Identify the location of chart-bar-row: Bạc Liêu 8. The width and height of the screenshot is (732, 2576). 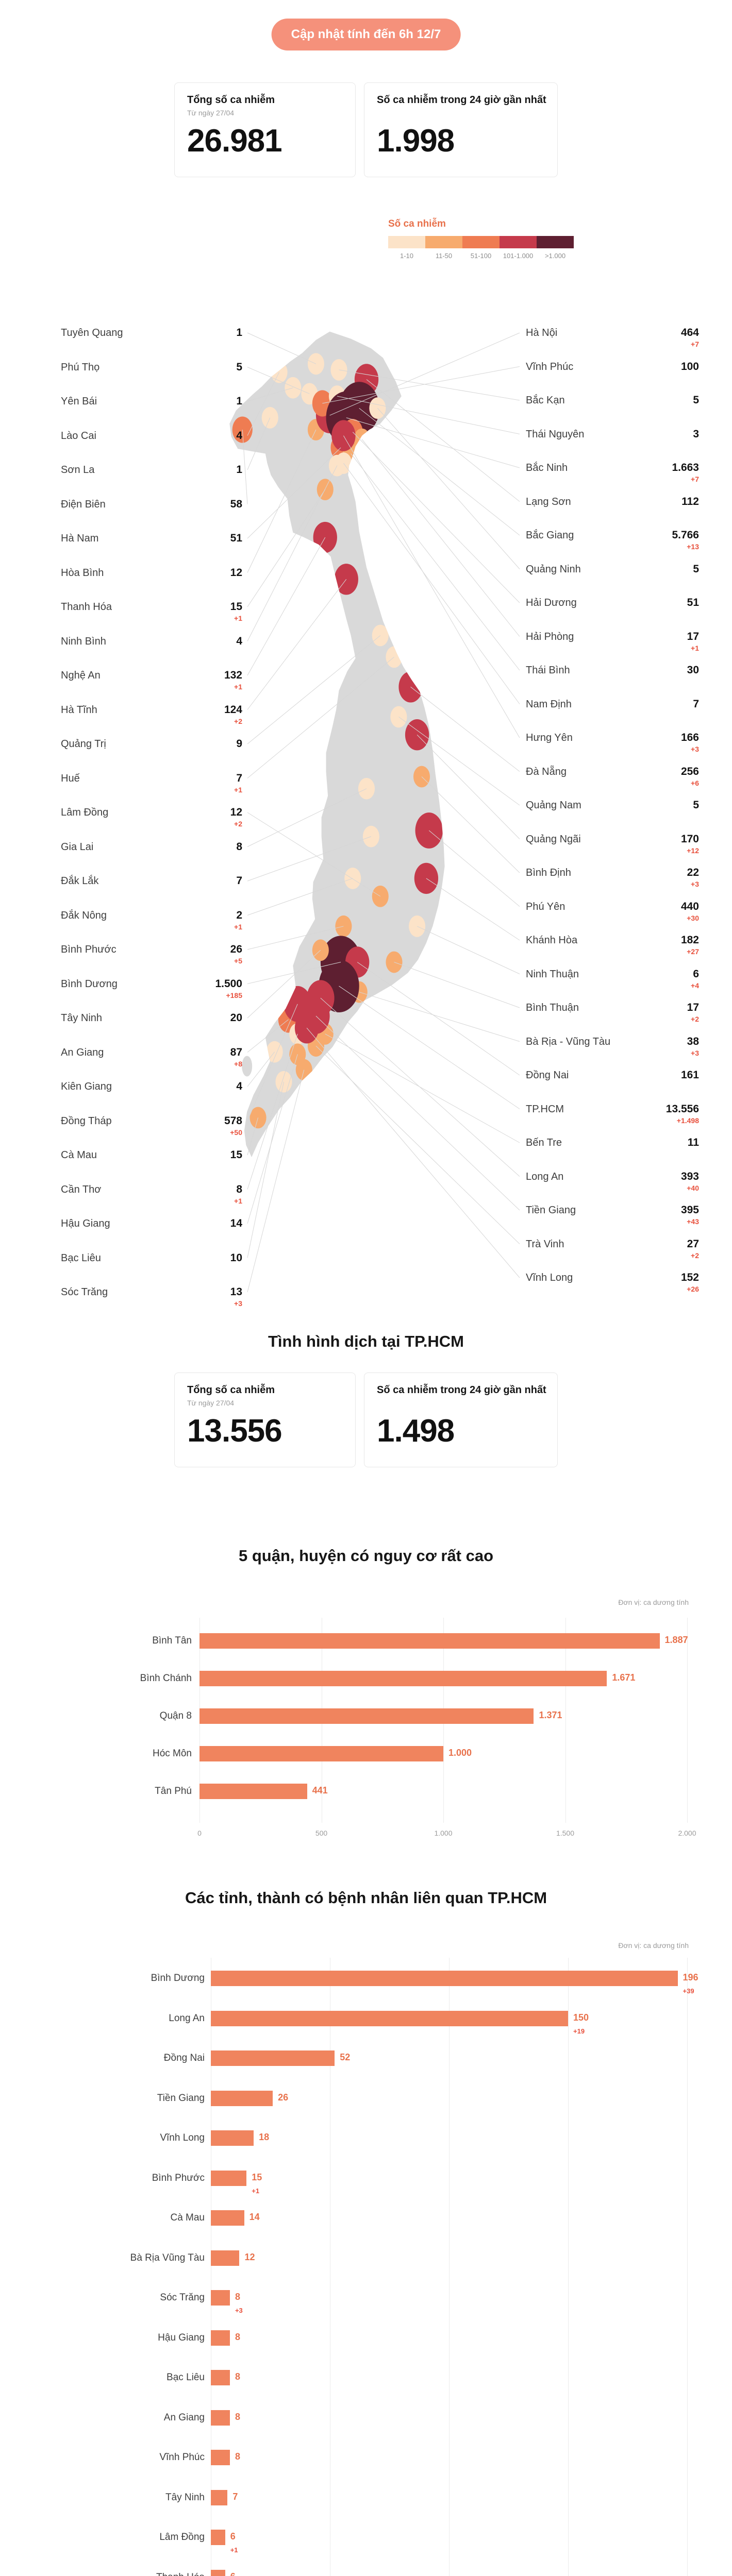
(366, 2386).